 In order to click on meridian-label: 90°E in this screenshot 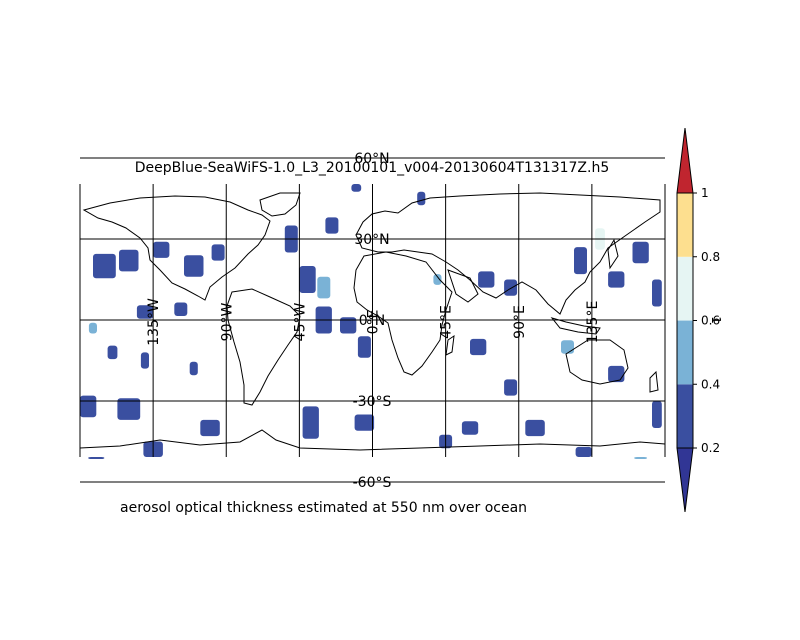, I will do `click(520, 322)`.